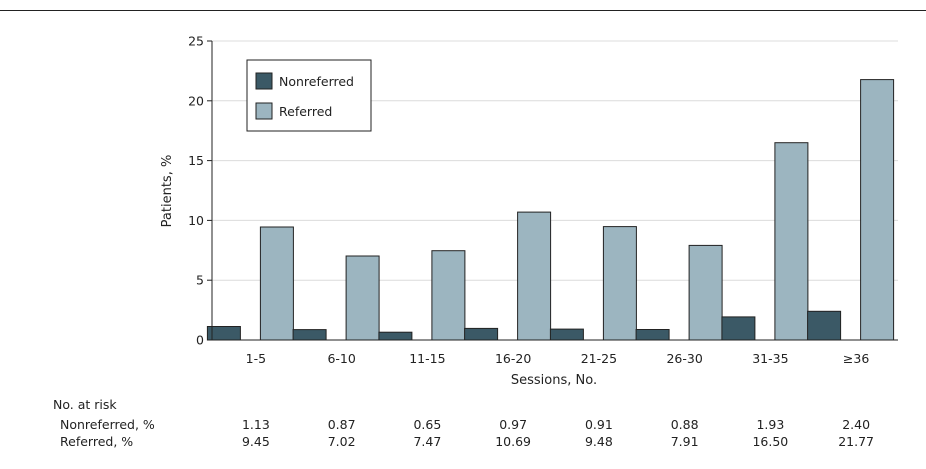 Image resolution: width=926 pixels, height=469 pixels. What do you see at coordinates (684, 441) in the screenshot?
I see `risk-value-referred: 7.91` at bounding box center [684, 441].